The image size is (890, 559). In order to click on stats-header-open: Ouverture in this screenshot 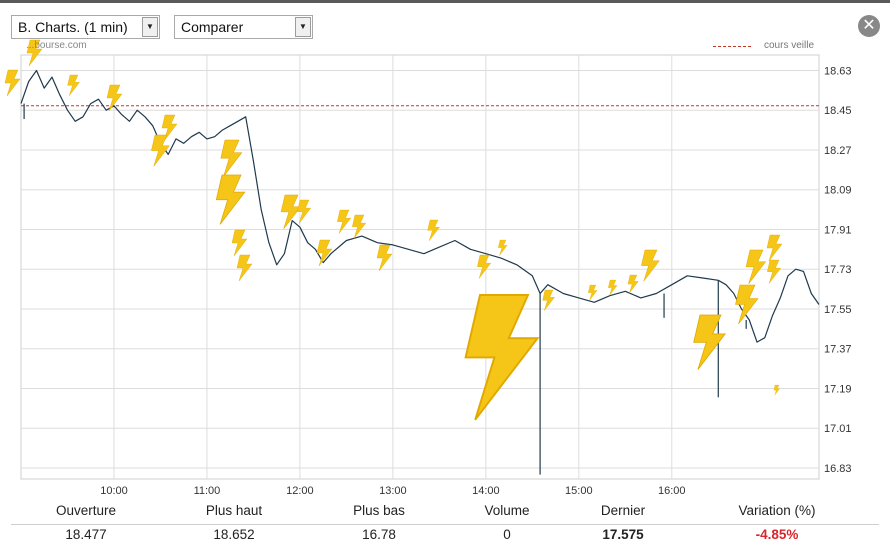, I will do `click(86, 510)`.